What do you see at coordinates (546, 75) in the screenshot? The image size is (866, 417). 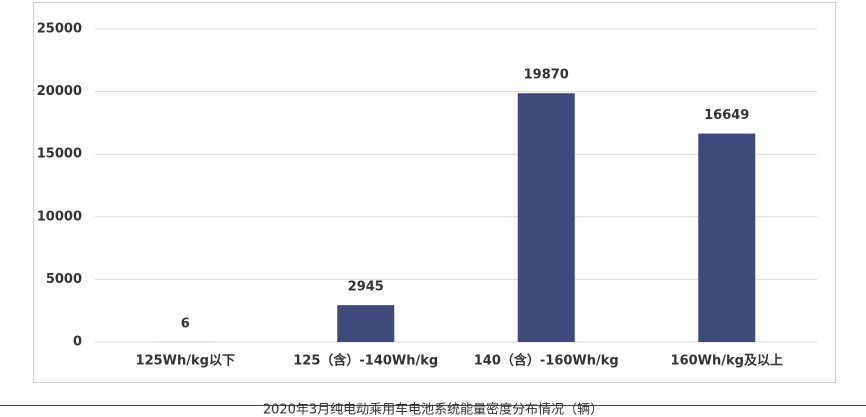 I see `value-label: 19870` at bounding box center [546, 75].